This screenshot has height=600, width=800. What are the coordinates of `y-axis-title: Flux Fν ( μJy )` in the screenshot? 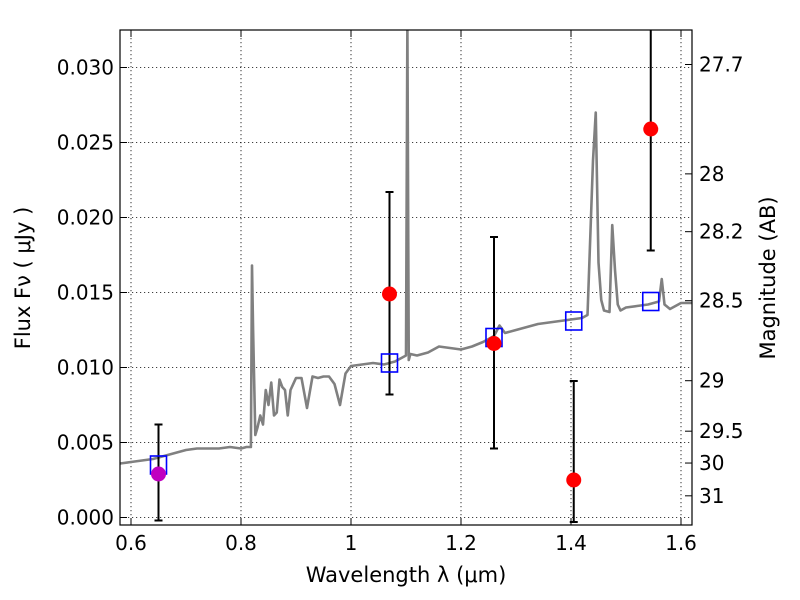 It's located at (23, 278).